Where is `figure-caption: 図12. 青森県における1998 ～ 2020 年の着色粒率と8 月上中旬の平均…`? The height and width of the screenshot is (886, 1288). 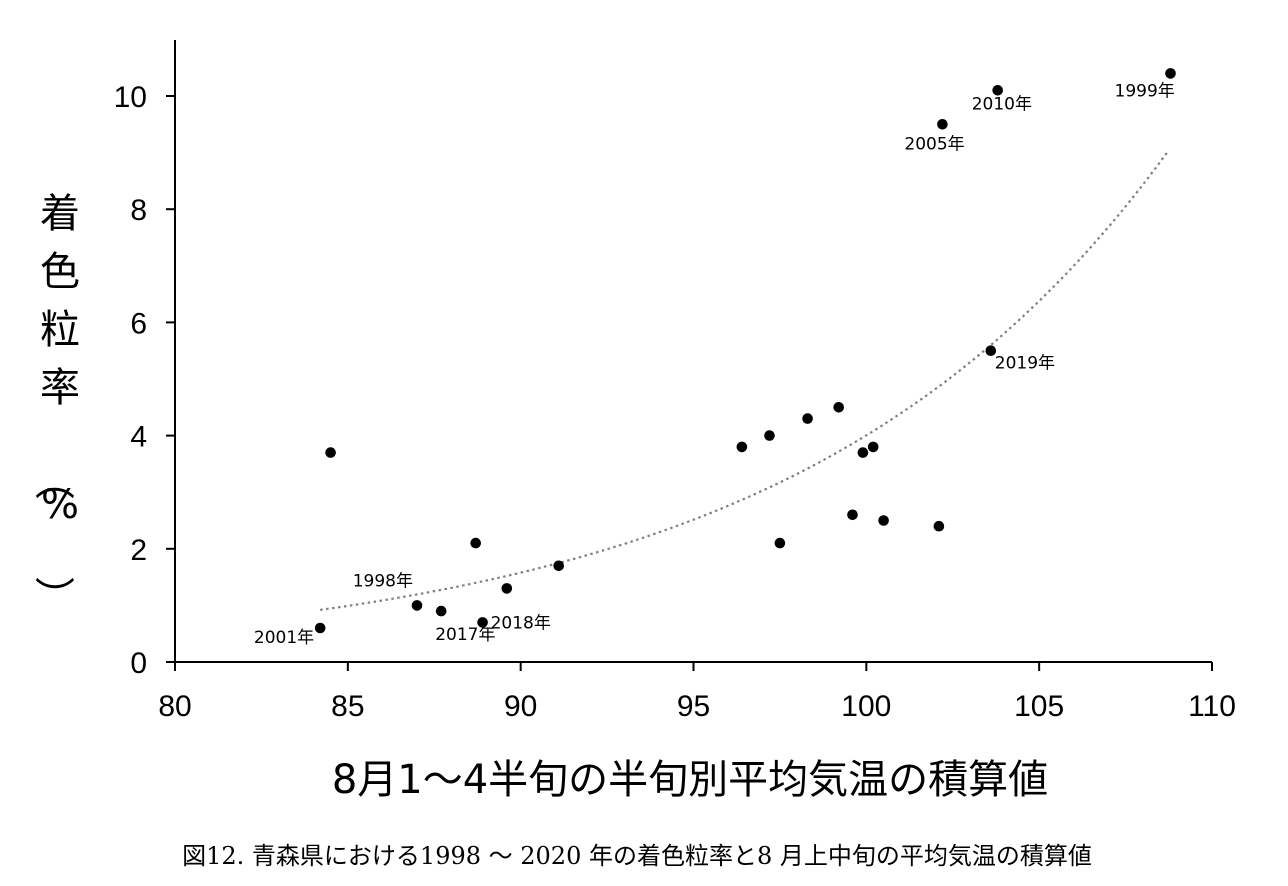 figure-caption: 図12. 青森県における1998 ～ 2020 年の着色粒率と8 月上中旬の平均… is located at coordinates (637, 856).